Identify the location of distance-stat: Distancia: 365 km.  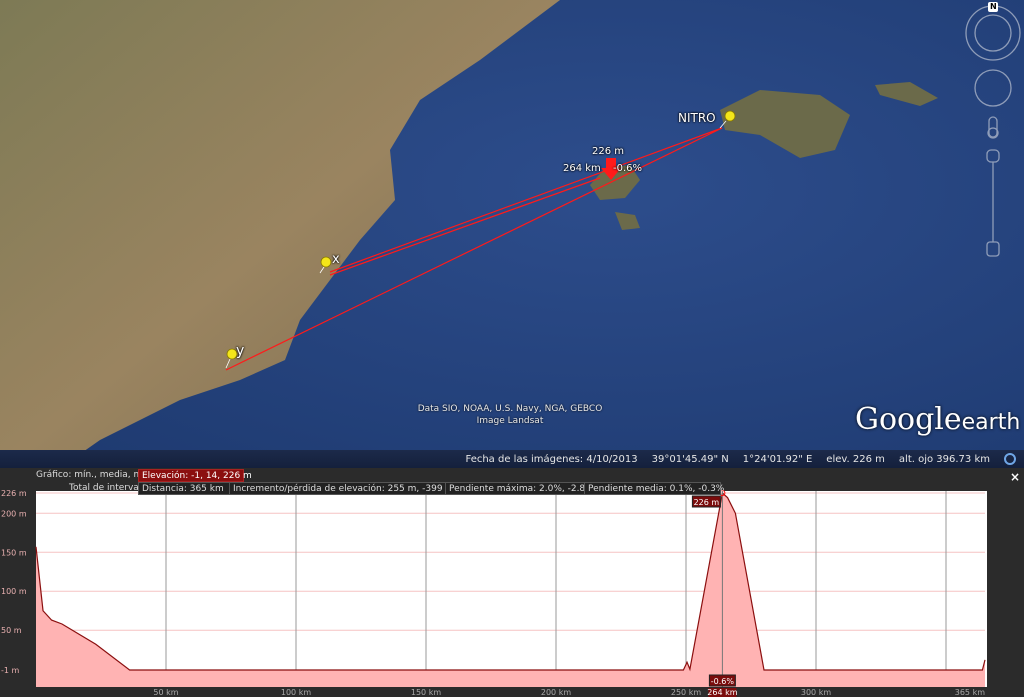
(184, 488).